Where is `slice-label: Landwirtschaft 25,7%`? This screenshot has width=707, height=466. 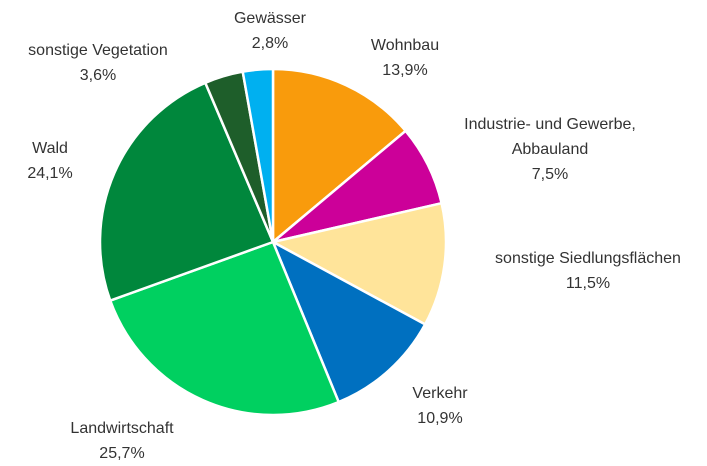
slice-label: Landwirtschaft 25,7% is located at coordinates (121, 441).